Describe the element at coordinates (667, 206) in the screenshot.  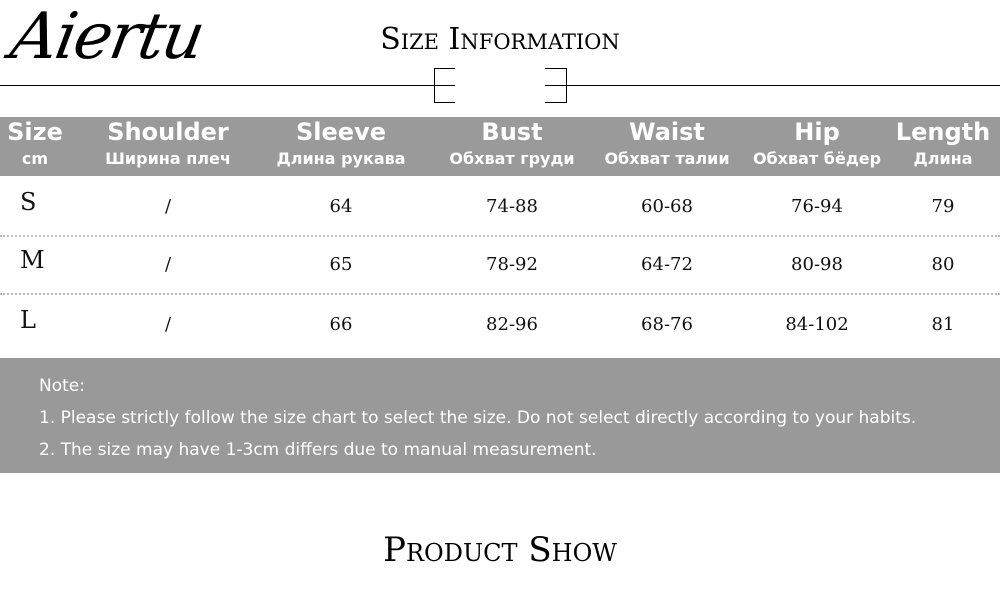
I see `table-cell: 60-68` at that location.